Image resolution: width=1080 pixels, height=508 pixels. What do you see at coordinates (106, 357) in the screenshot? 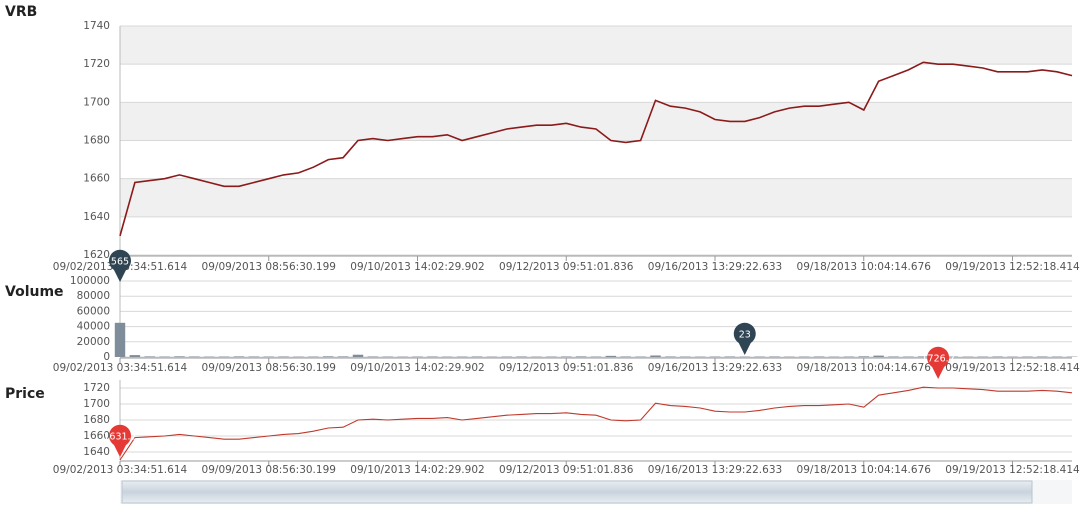
I see `y-tick-label: 0` at bounding box center [106, 357].